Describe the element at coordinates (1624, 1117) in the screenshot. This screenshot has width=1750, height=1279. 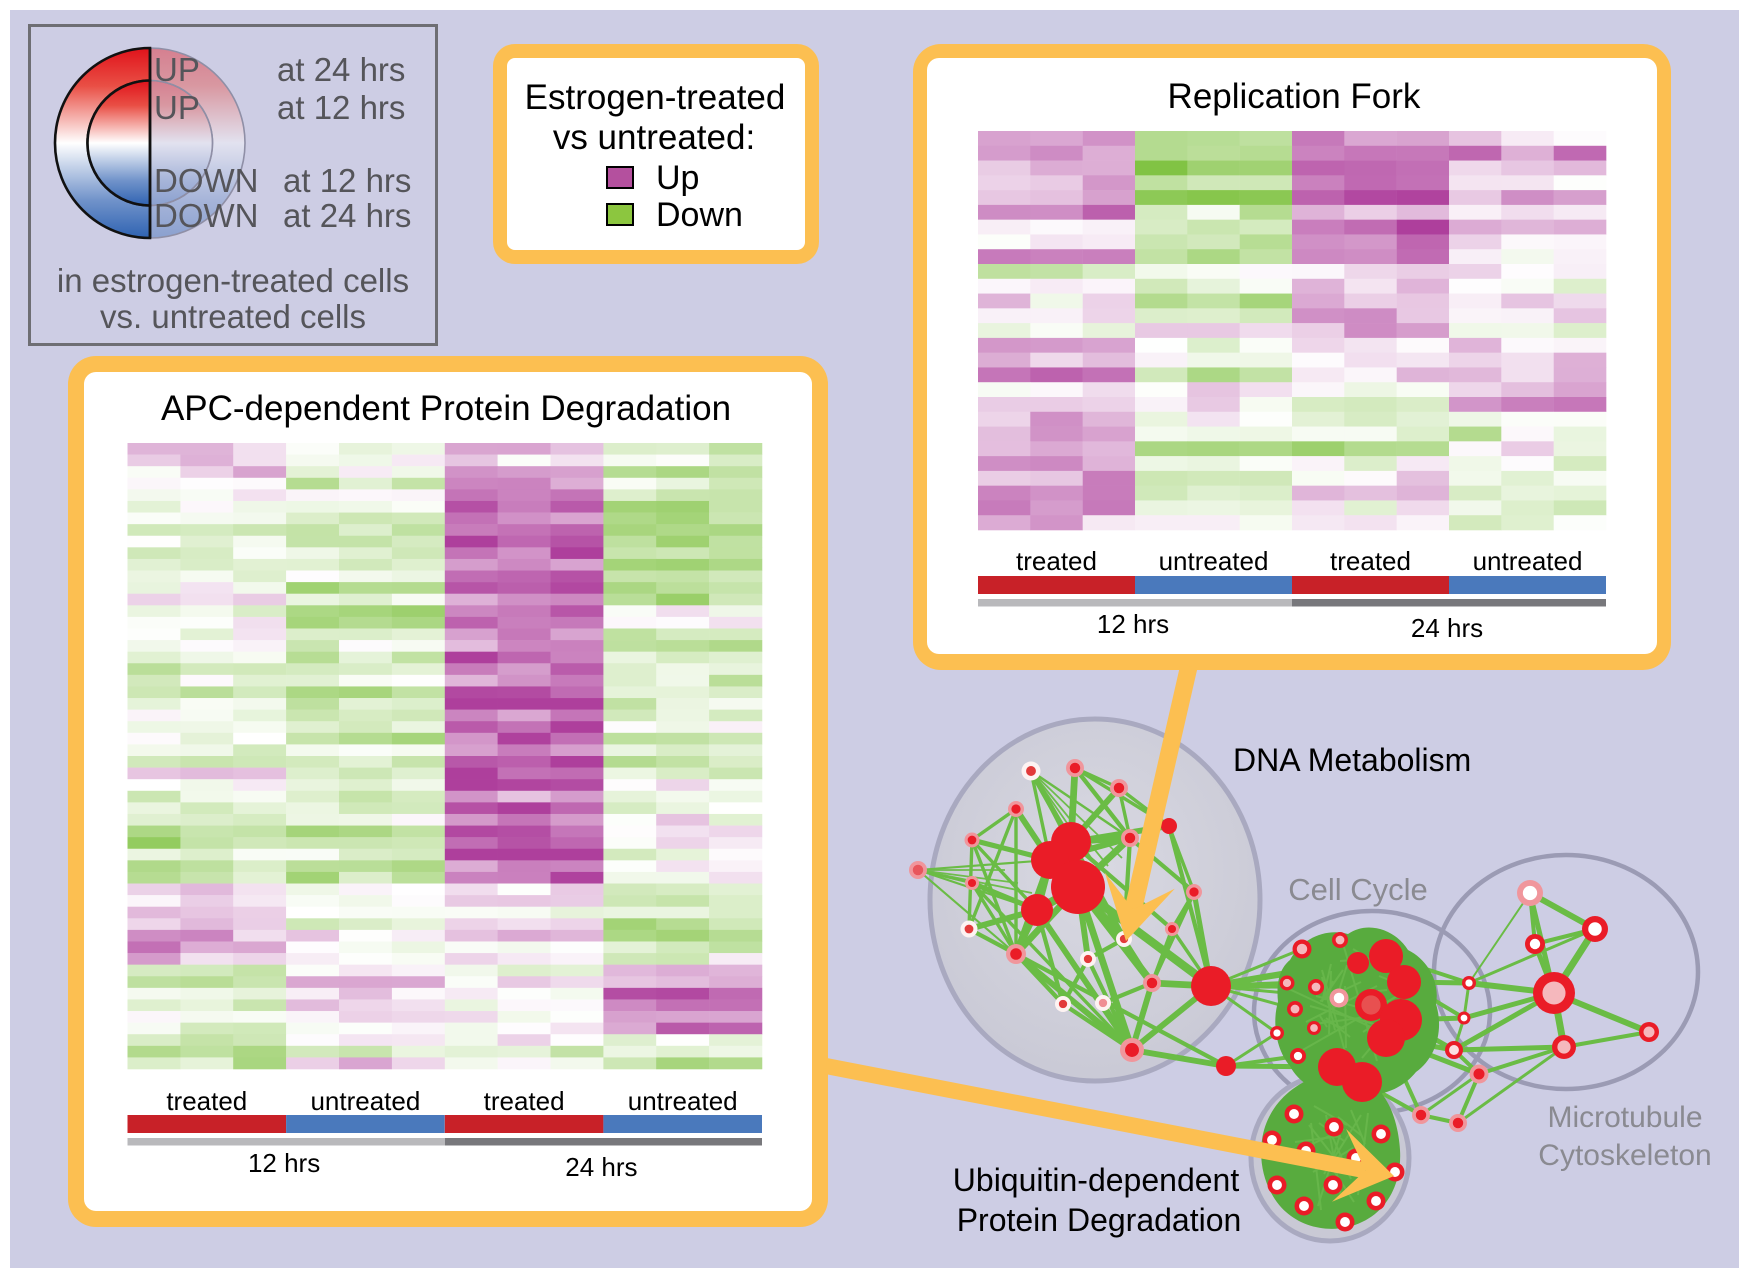
I see `svg-text: Microtubule` at that location.